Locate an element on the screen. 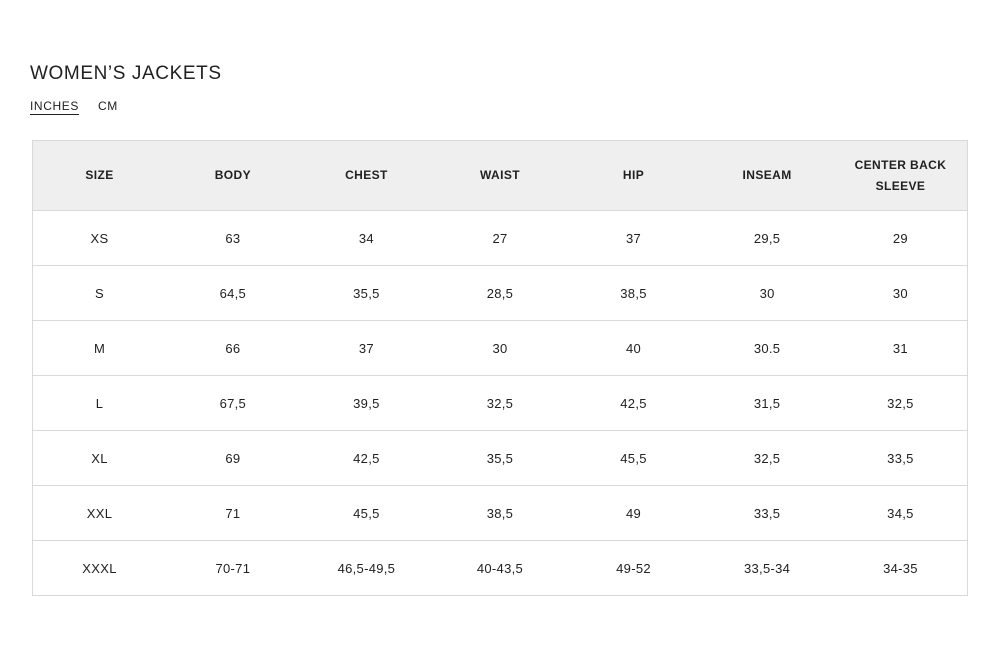 This screenshot has height=666, width=1000. size-cell: M is located at coordinates (99, 348).